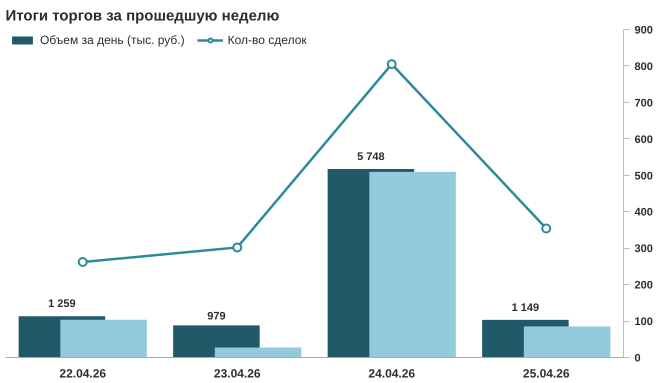 This screenshot has height=383, width=659. What do you see at coordinates (237, 373) in the screenshot?
I see `x-tick-label: 23.04.26` at bounding box center [237, 373].